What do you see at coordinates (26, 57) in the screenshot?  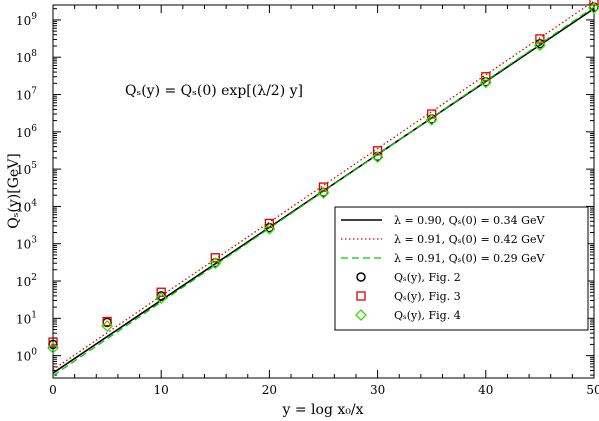 I see `y-tick-label: 10⁸` at bounding box center [26, 57].